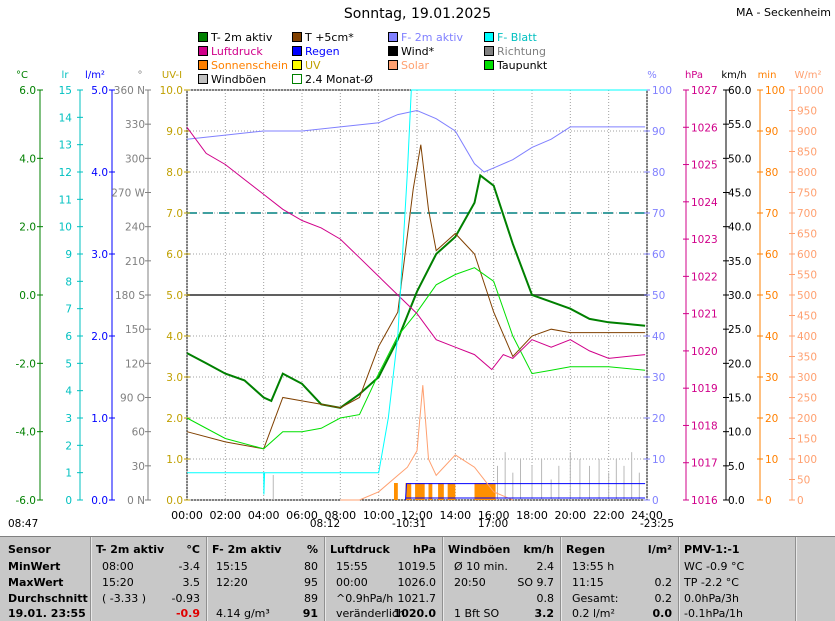  What do you see at coordinates (360, 549) in the screenshot?
I see `table-header: Luftdruck` at bounding box center [360, 549].